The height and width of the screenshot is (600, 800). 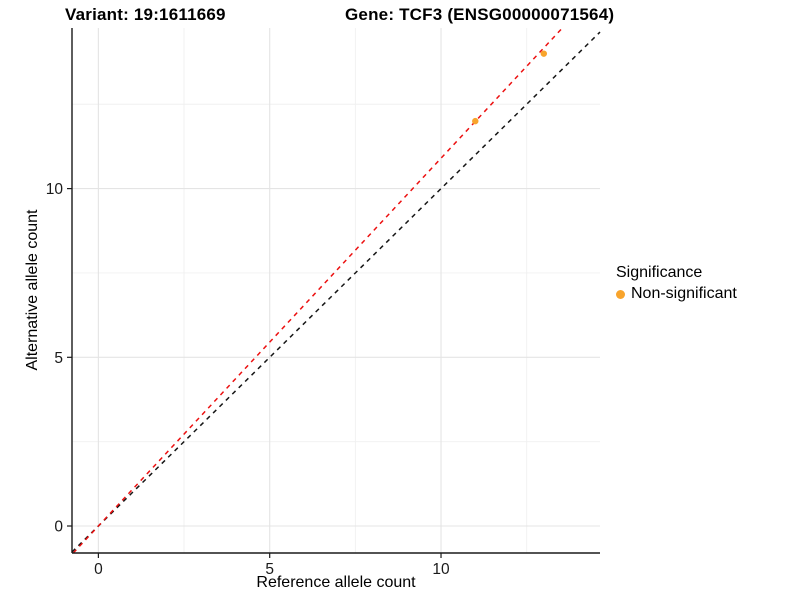 What do you see at coordinates (441, 569) in the screenshot?
I see `x-tick-label: 10` at bounding box center [441, 569].